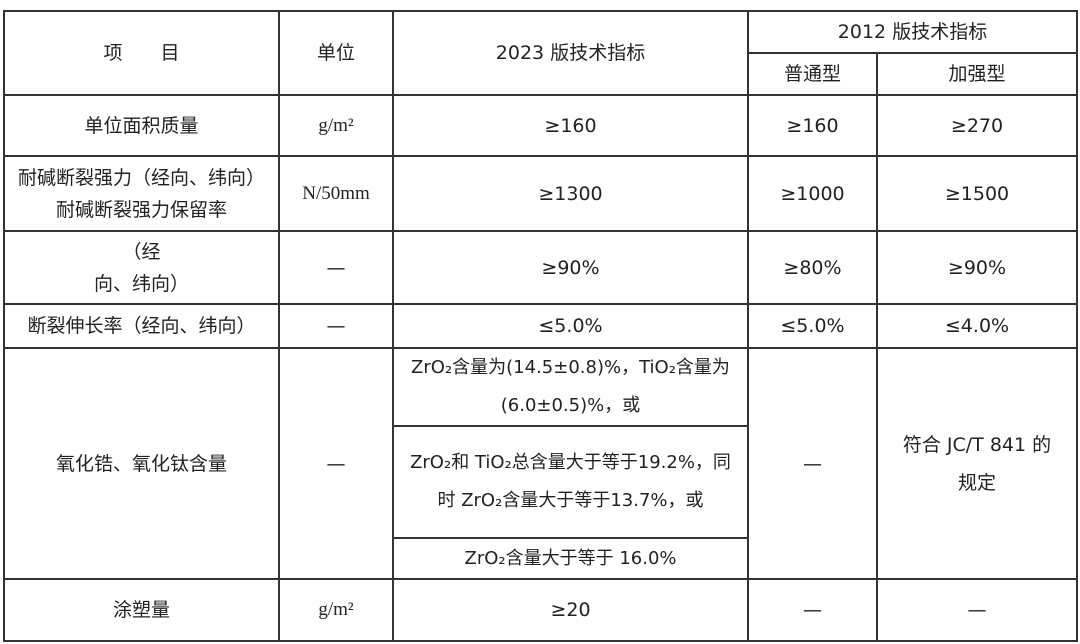 The height and width of the screenshot is (644, 1080). I want to click on cell-reinforced: 符合 JC/T 841 的规定, so click(977, 463).